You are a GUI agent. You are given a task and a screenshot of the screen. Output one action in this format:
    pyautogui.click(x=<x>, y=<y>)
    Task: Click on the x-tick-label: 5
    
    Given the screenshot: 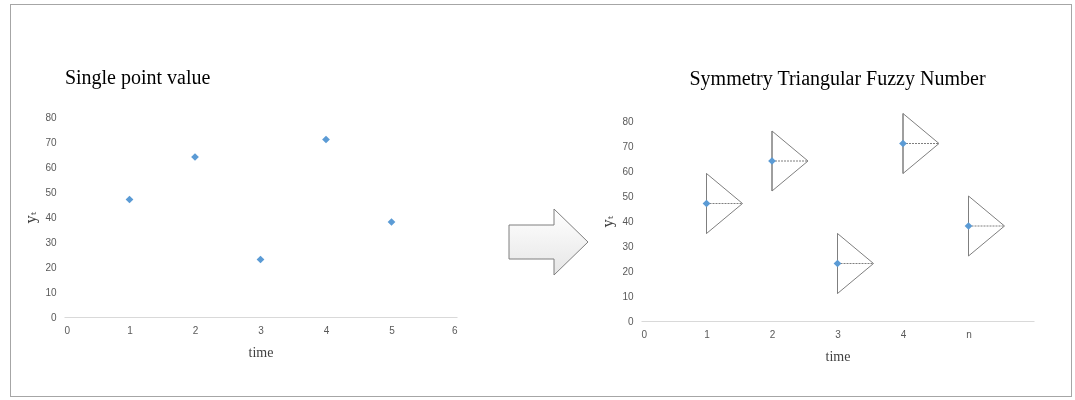 What is the action you would take?
    pyautogui.click(x=392, y=330)
    